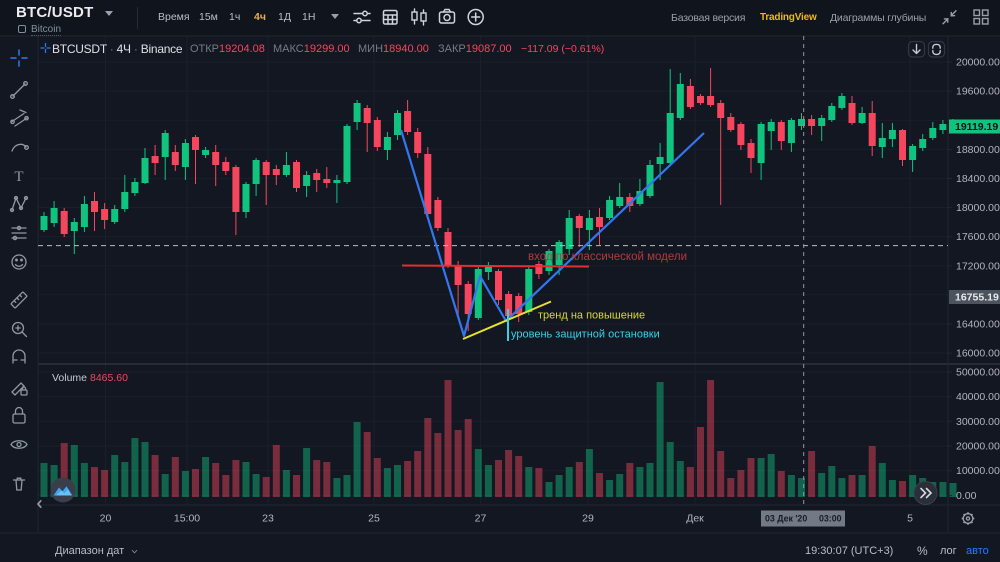 The height and width of the screenshot is (562, 1000). Describe the element at coordinates (695, 519) in the screenshot. I see `svg-text: Дек` at that location.